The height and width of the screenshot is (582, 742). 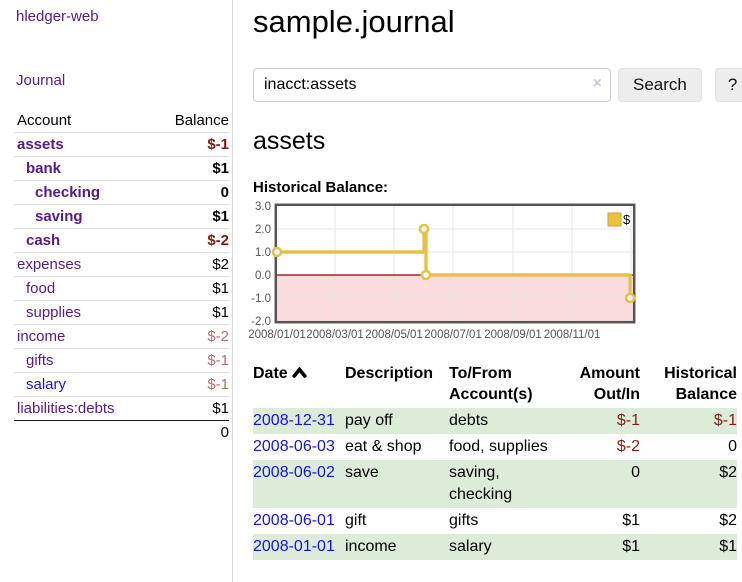 I want to click on register-header-description: Description, so click(x=389, y=373).